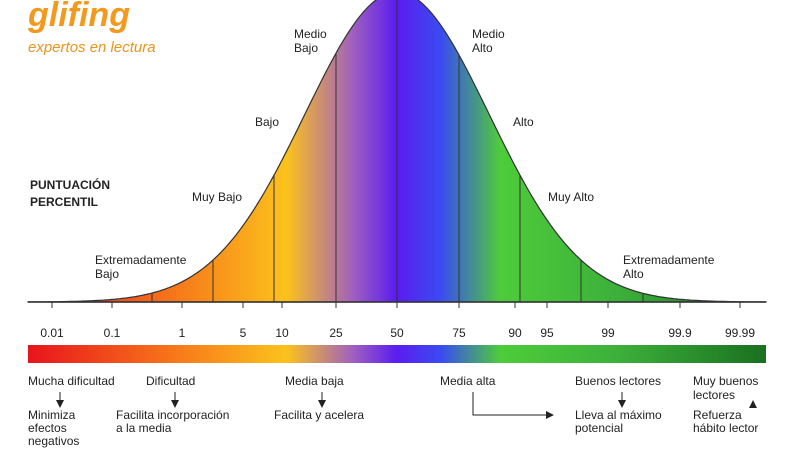  I want to click on action-label: Facilita incorporación, so click(172, 415).